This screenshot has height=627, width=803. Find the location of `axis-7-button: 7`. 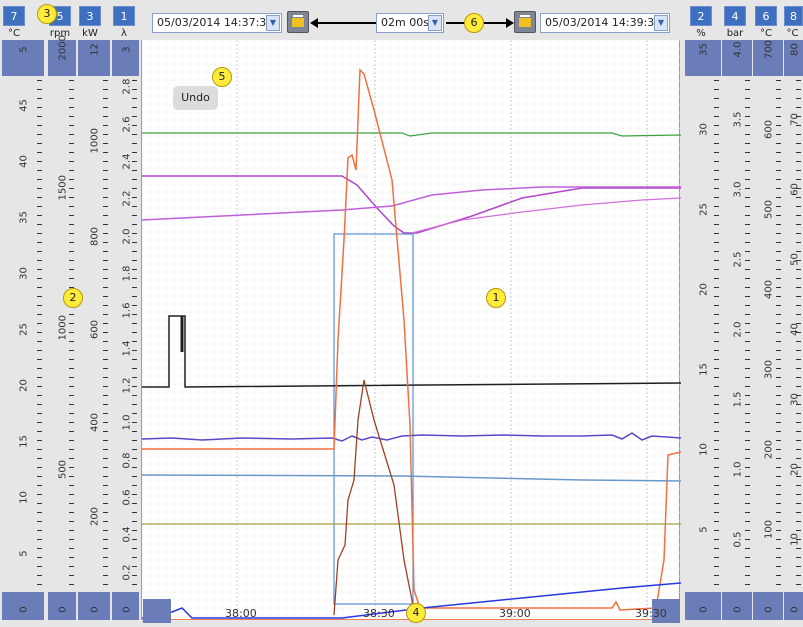

axis-7-button: 7 is located at coordinates (14, 16).